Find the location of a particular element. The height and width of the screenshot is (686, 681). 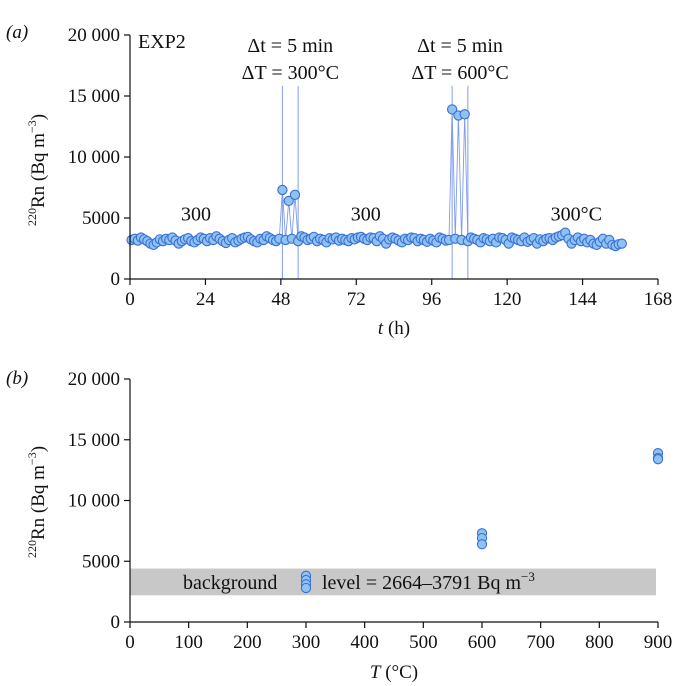

segment-temperature-label: 300°C is located at coordinates (576, 214).